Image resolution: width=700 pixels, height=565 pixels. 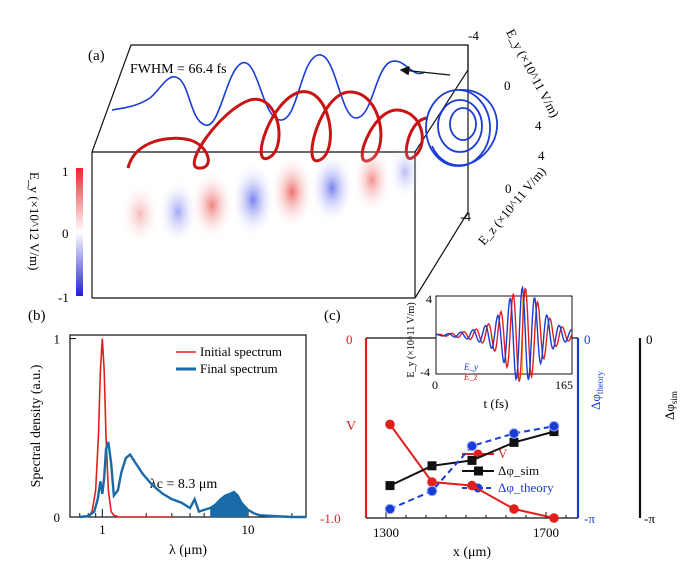 What do you see at coordinates (36, 425) in the screenshot?
I see `plot-b-ylabel: Spectral density (a.u.)` at bounding box center [36, 425].